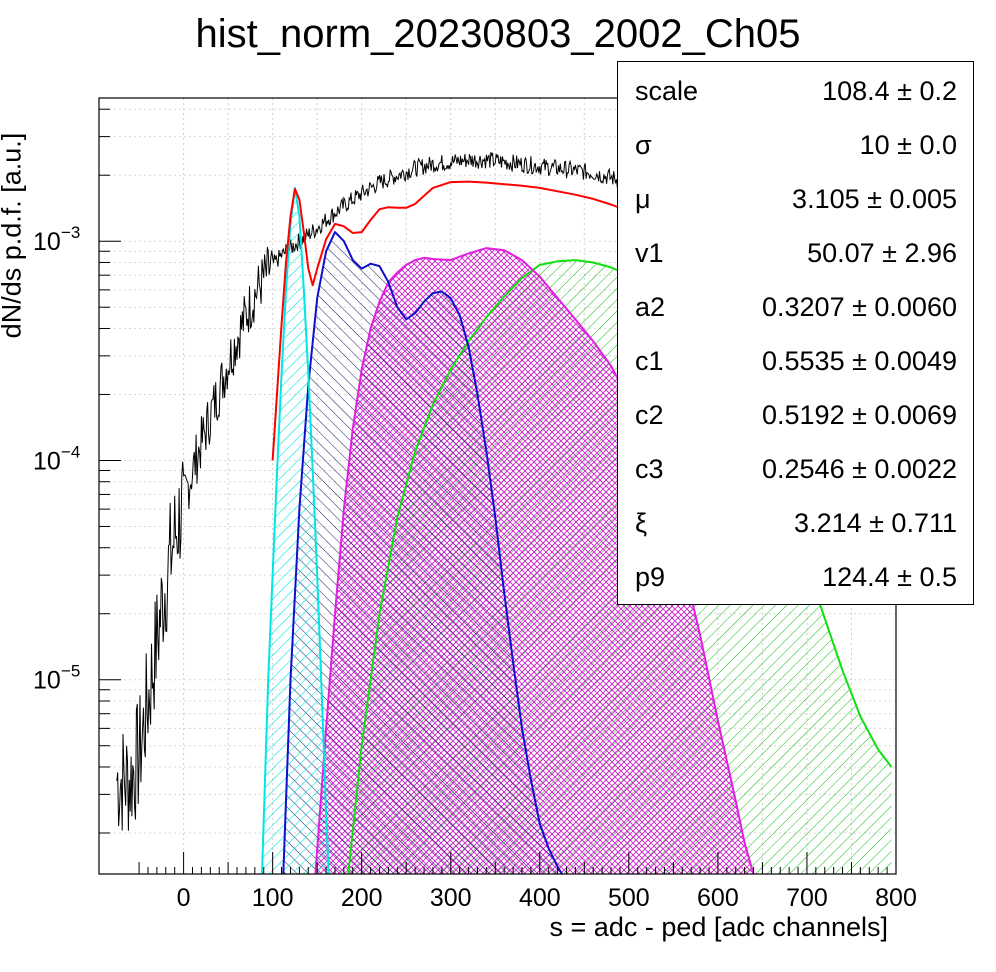  I want to click on x-tick-label: 700, so click(807, 898).